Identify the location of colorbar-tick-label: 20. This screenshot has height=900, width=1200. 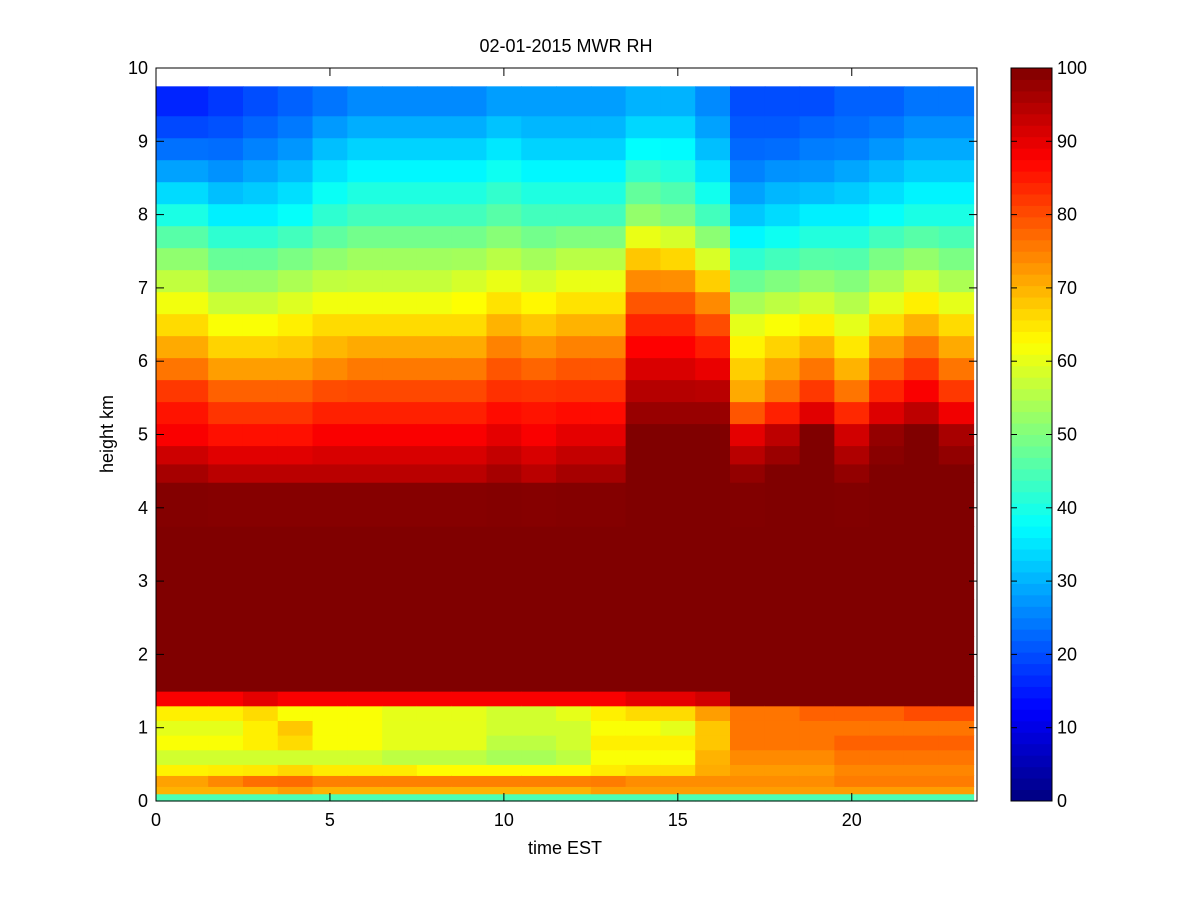
(1067, 654).